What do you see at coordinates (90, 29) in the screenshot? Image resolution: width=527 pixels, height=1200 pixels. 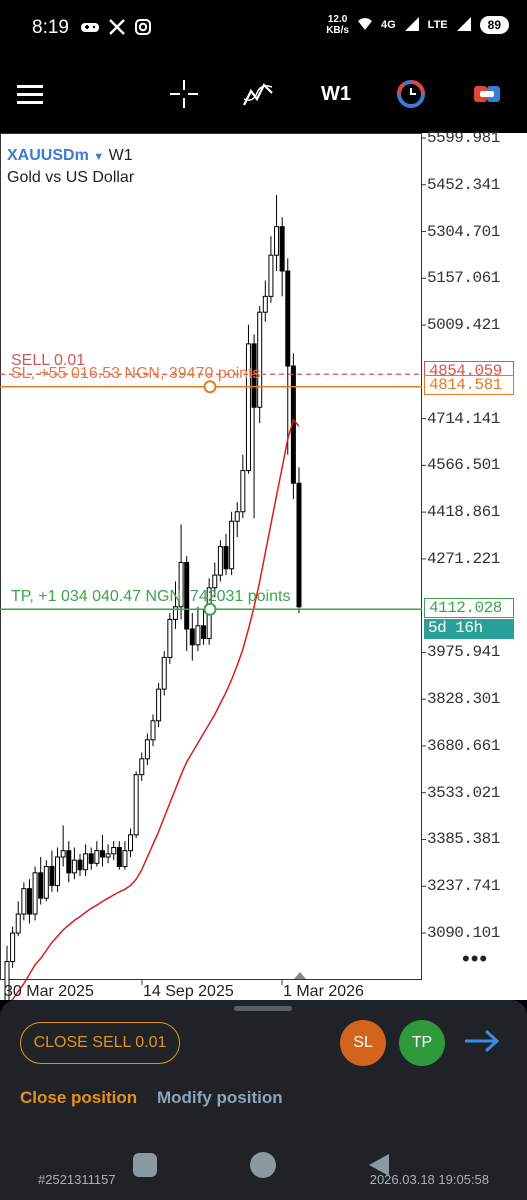 I see `gamepad-icon` at bounding box center [90, 29].